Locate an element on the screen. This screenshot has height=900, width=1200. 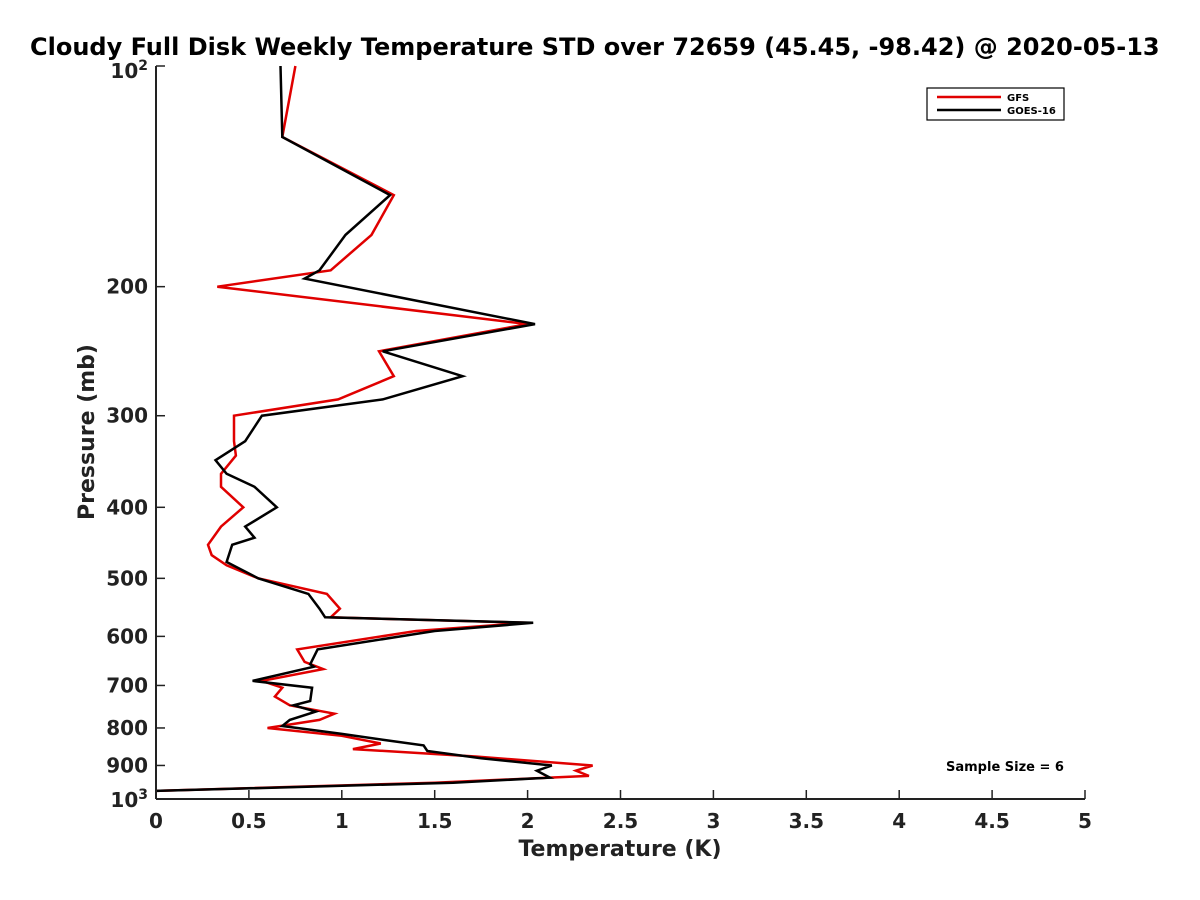
y-tick-label: 700 is located at coordinates (127, 685).